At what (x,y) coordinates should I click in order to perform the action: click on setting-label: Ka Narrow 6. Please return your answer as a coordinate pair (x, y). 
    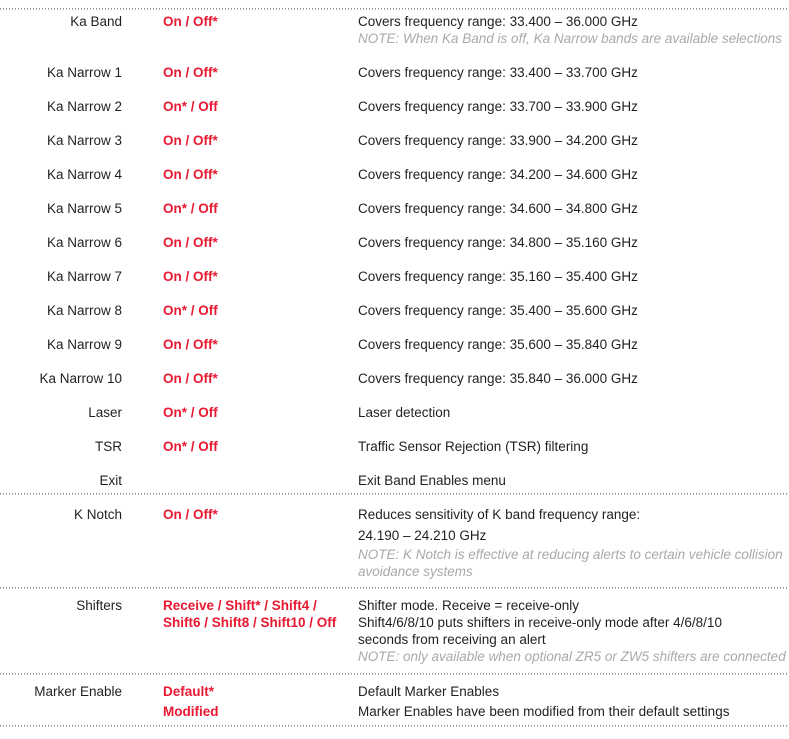
    Looking at the image, I should click on (84, 242).